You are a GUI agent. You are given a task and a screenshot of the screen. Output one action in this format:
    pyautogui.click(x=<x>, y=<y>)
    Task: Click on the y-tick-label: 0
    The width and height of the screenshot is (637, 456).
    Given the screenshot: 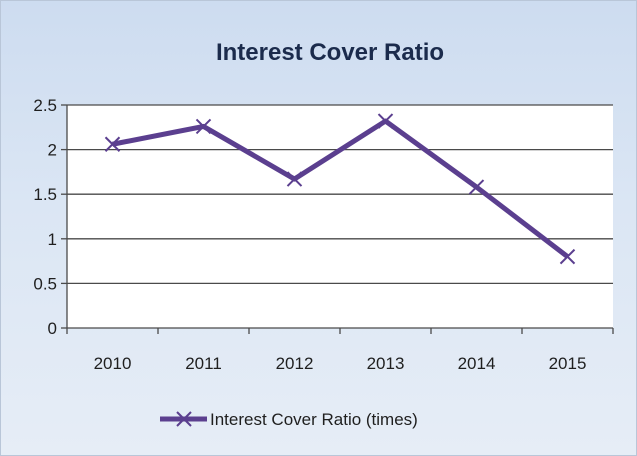 What is the action you would take?
    pyautogui.click(x=52, y=328)
    